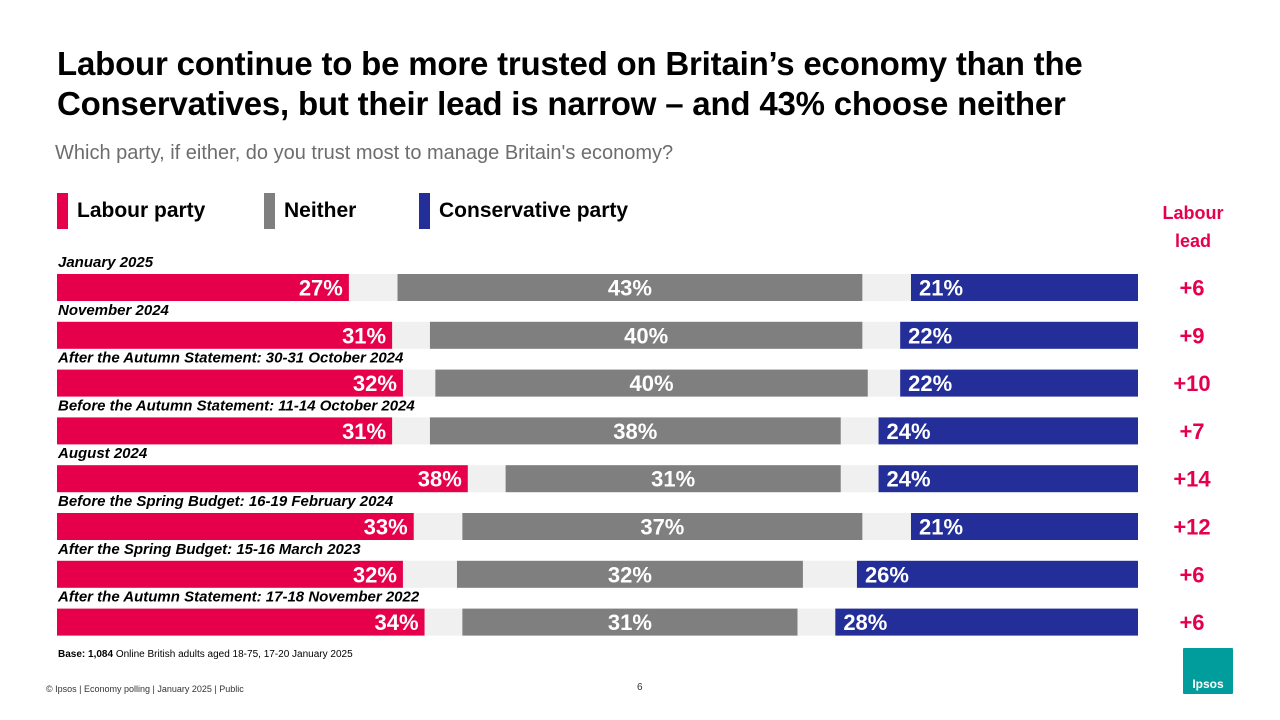  What do you see at coordinates (1191, 335) in the screenshot?
I see `labour-lead-value: +9` at bounding box center [1191, 335].